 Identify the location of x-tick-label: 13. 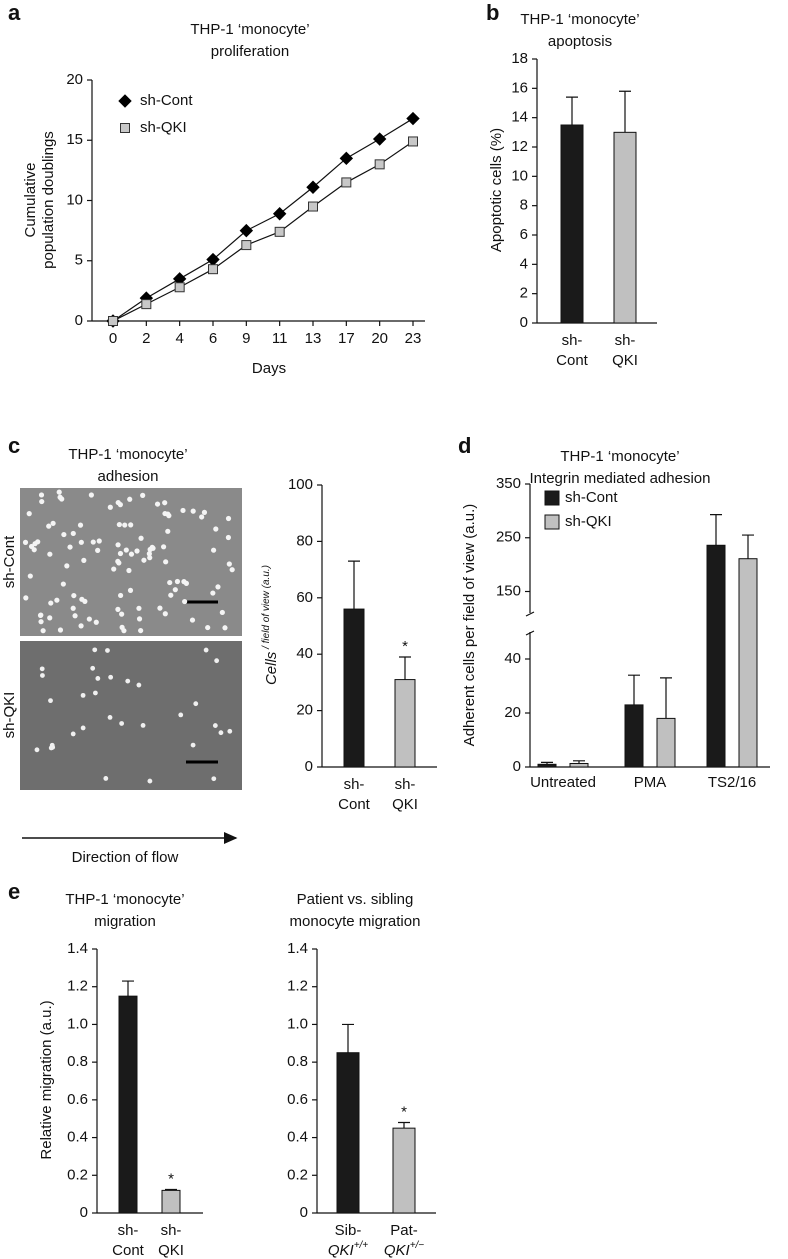
(313, 338).